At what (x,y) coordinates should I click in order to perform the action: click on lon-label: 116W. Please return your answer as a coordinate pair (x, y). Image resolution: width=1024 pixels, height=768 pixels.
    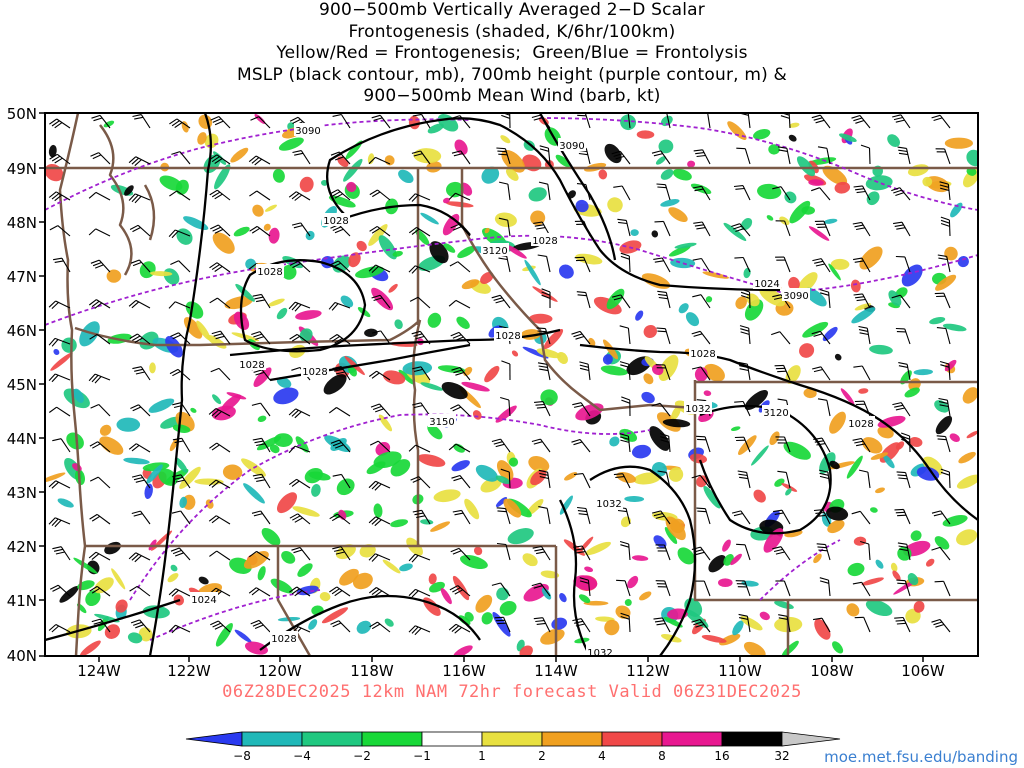
    Looking at the image, I should click on (464, 671).